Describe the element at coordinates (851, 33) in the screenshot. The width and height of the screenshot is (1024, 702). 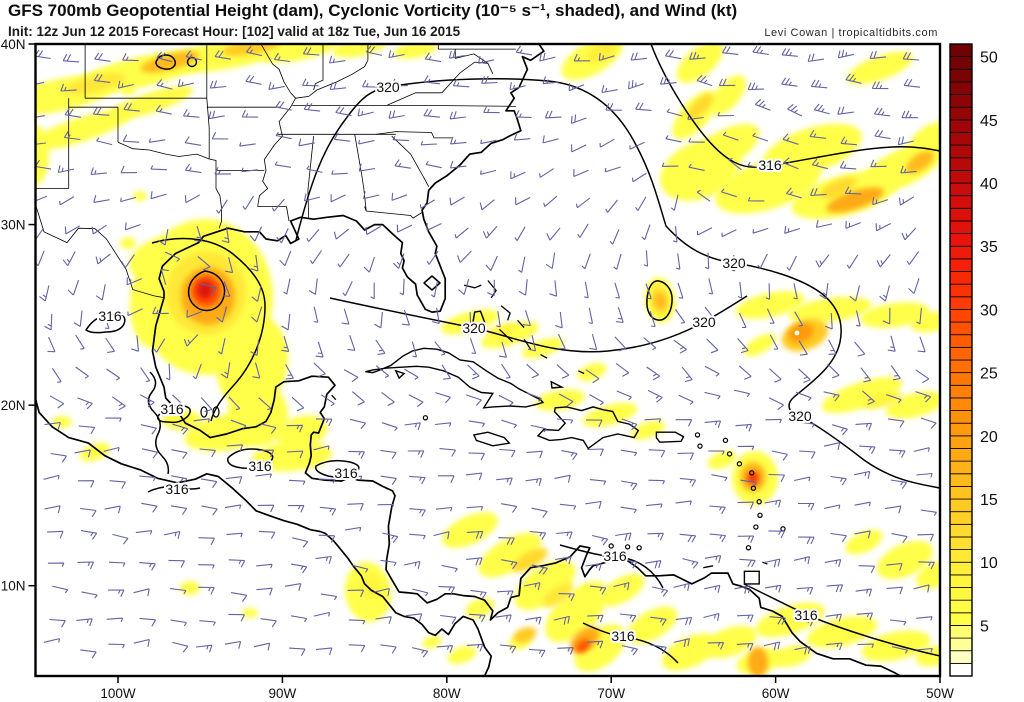
I see `chart-credit: Levi Cowan | tropicaltidbits.com` at that location.